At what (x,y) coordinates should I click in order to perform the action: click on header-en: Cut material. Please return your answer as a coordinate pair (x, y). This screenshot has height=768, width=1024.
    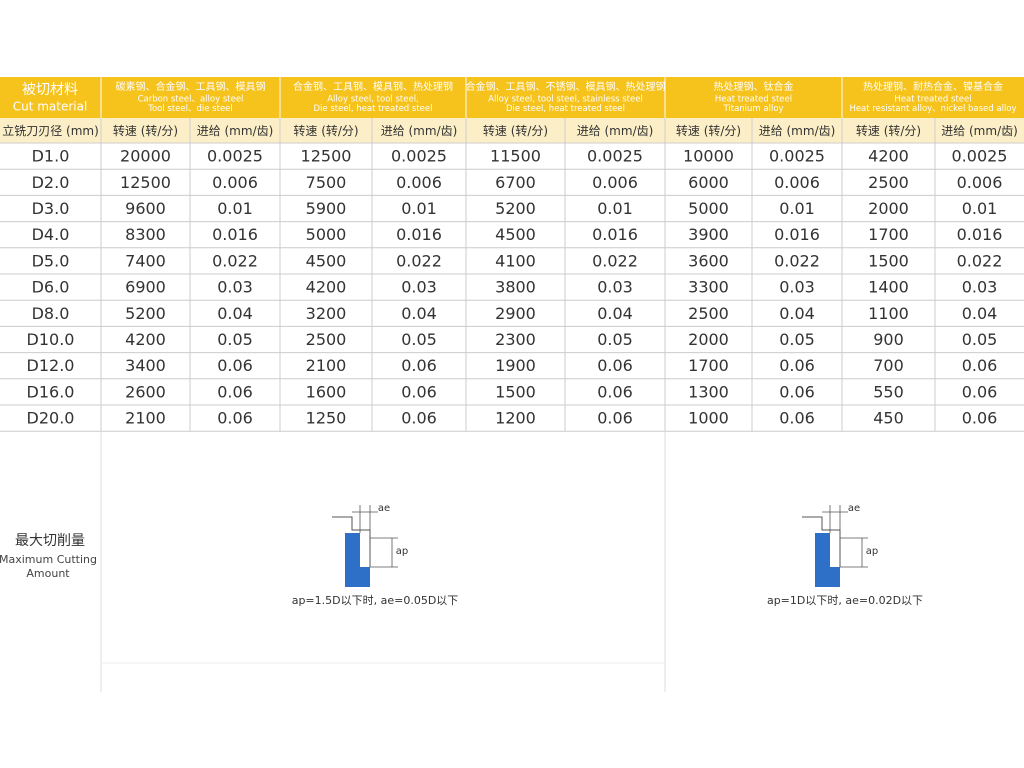
    Looking at the image, I should click on (50, 107).